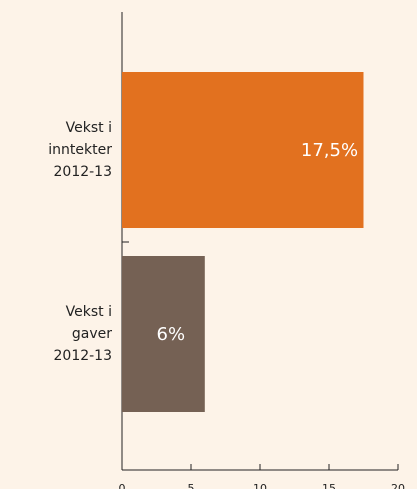 The image size is (417, 489). Describe the element at coordinates (80, 150) in the screenshot. I see `category-label: Vekst i inntekter 2012-13` at that location.